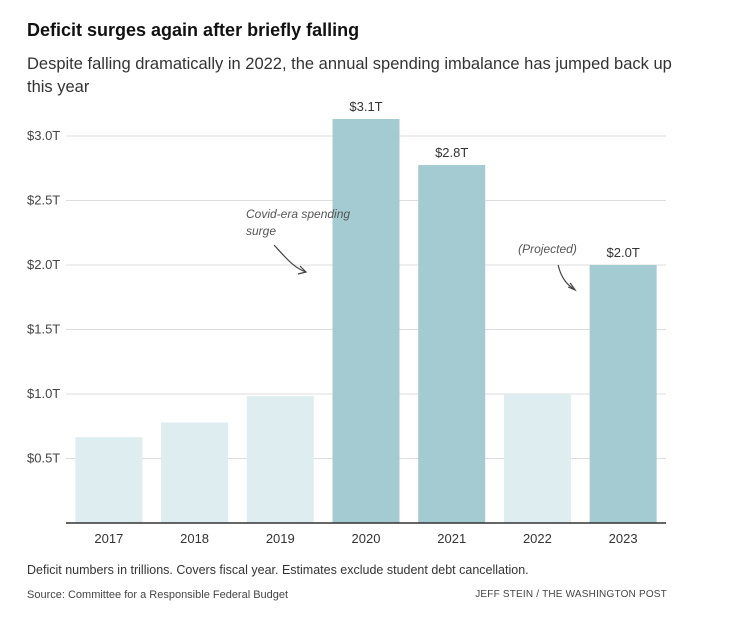 The image size is (741, 630). Describe the element at coordinates (571, 594) in the screenshot. I see `chart-credit: JEFF STEIN / THE WASHINGTON POST` at that location.